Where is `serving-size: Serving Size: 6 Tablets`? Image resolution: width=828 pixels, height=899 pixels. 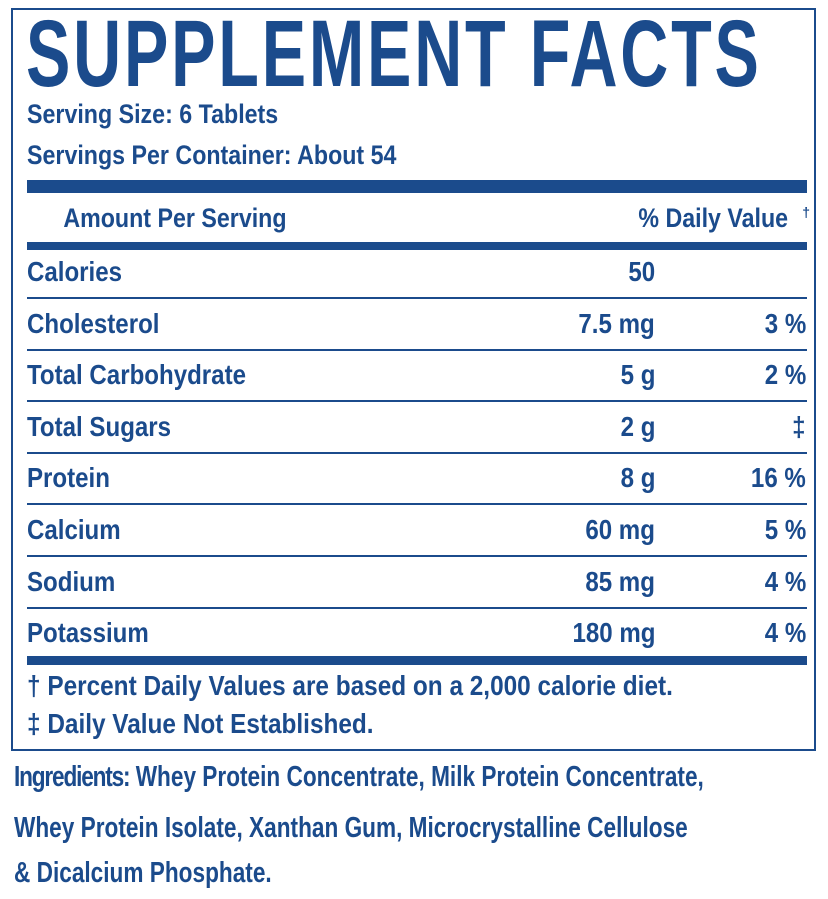
serving-size: Serving Size: 6 Tablets is located at coordinates (153, 114).